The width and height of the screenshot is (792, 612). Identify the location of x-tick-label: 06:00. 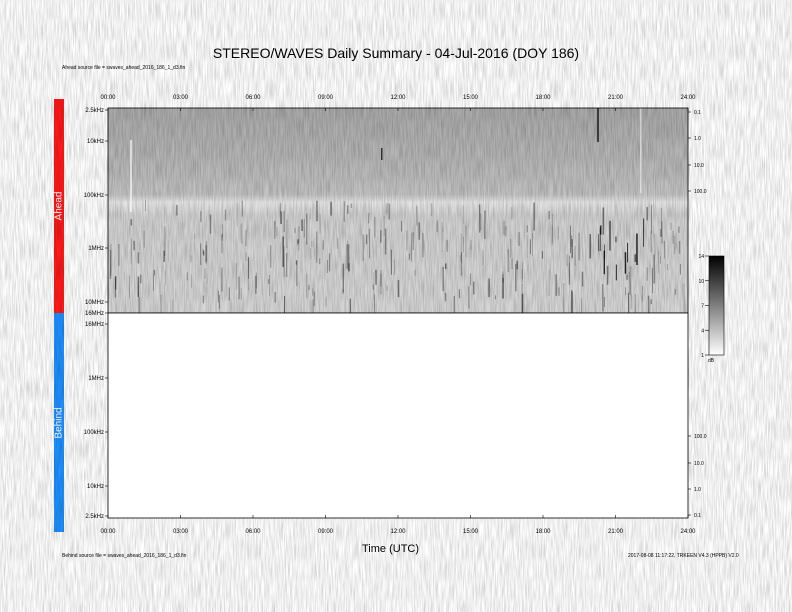
(253, 98).